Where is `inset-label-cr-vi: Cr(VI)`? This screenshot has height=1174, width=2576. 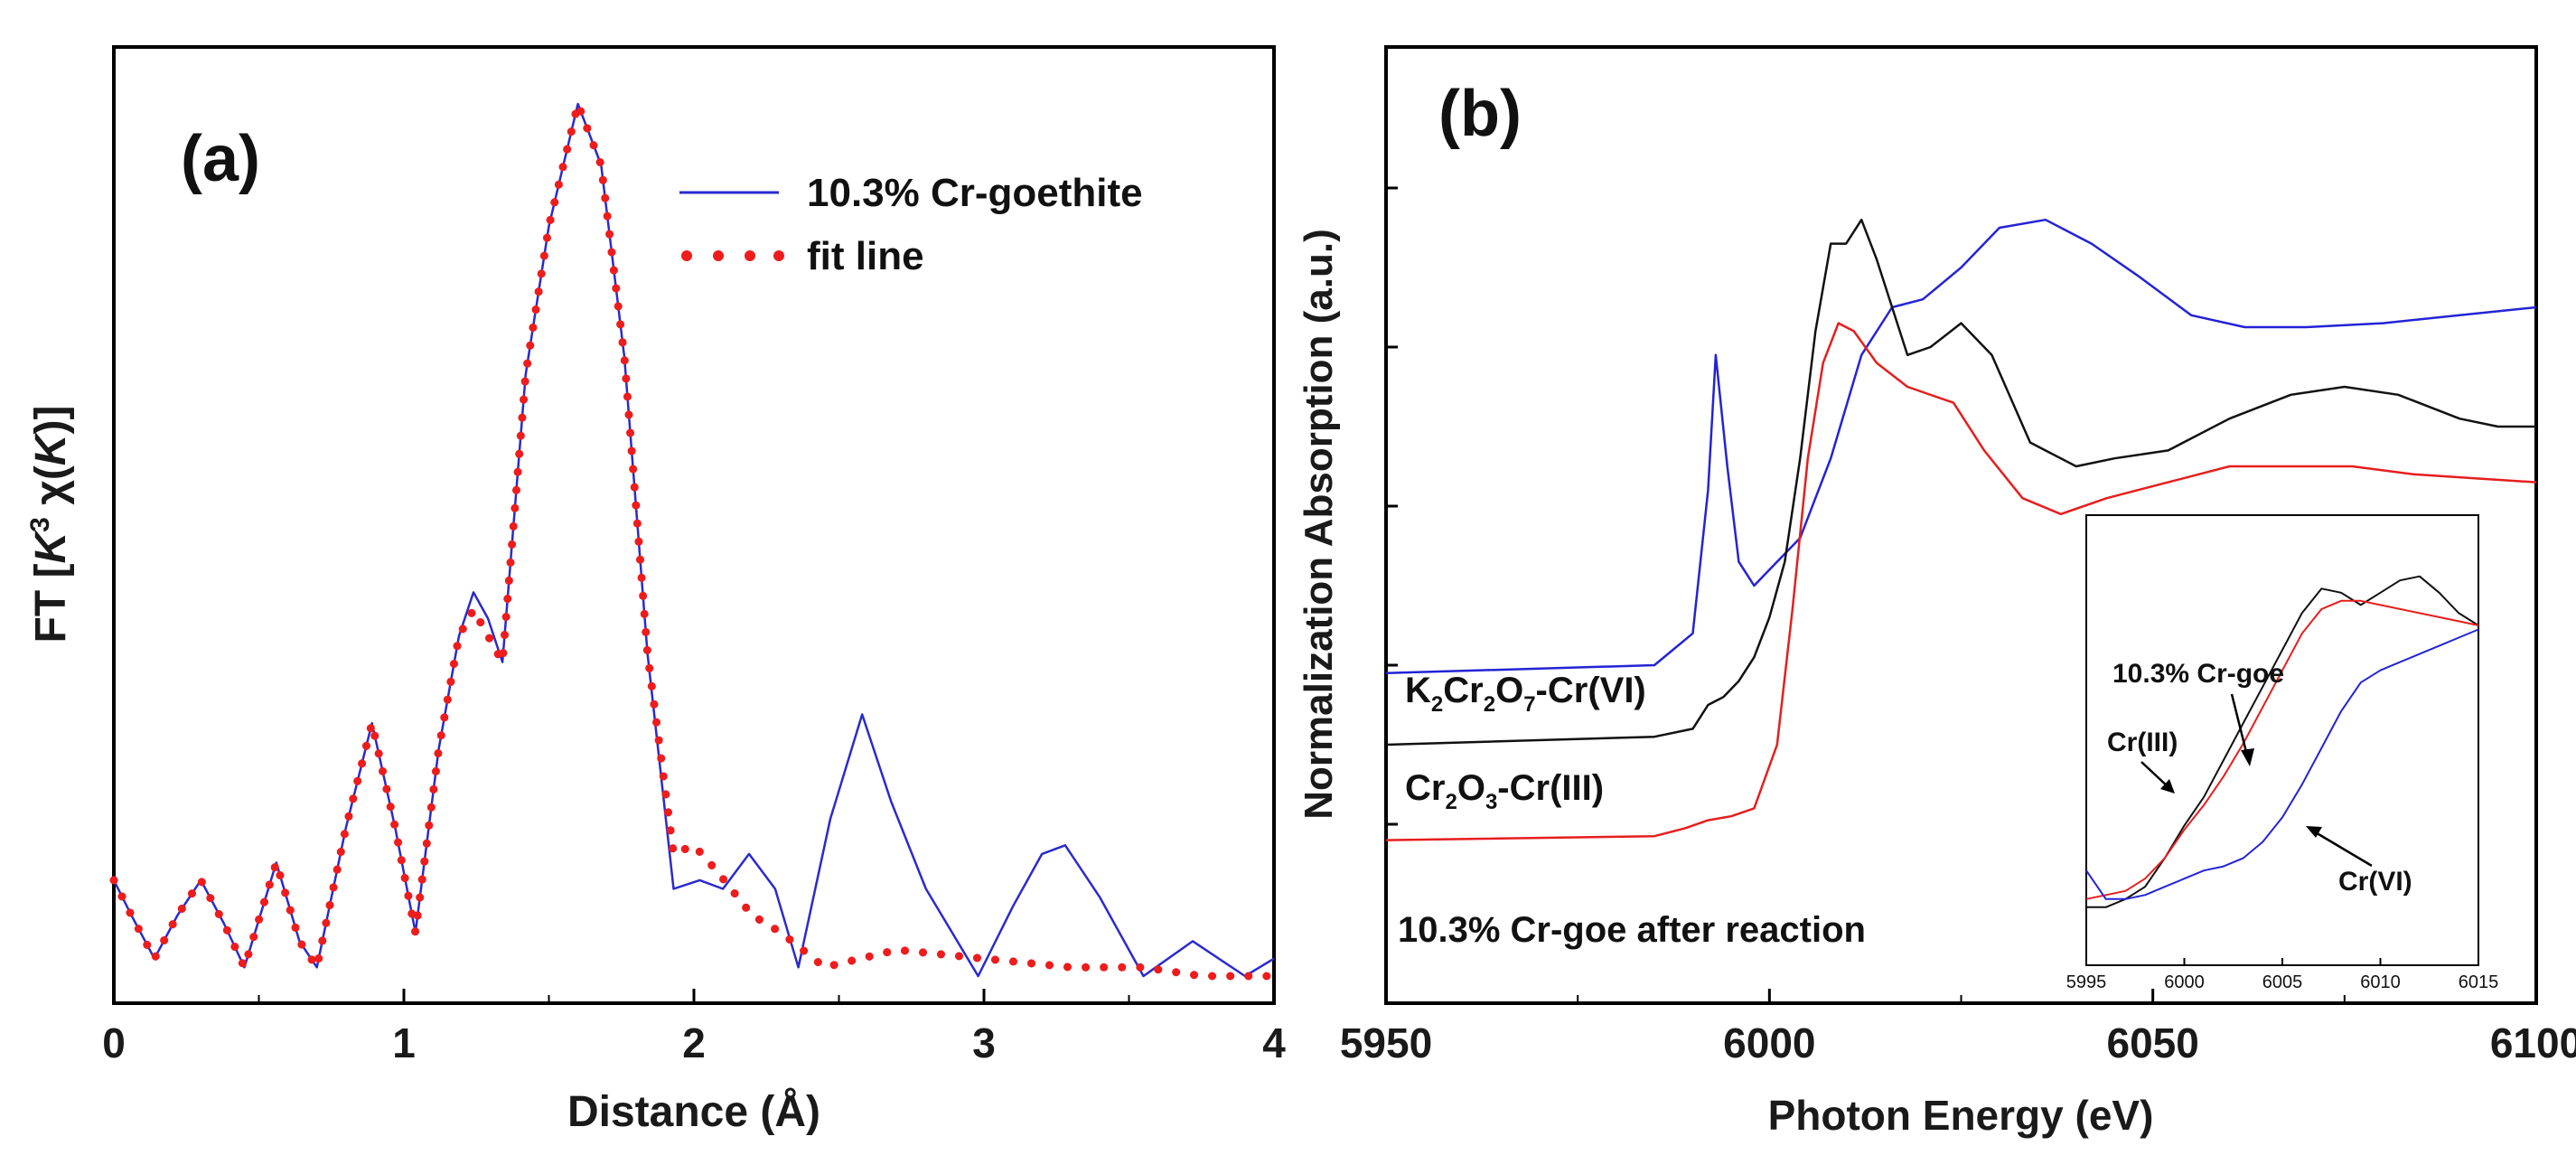 inset-label-cr-vi: Cr(VI) is located at coordinates (2375, 882).